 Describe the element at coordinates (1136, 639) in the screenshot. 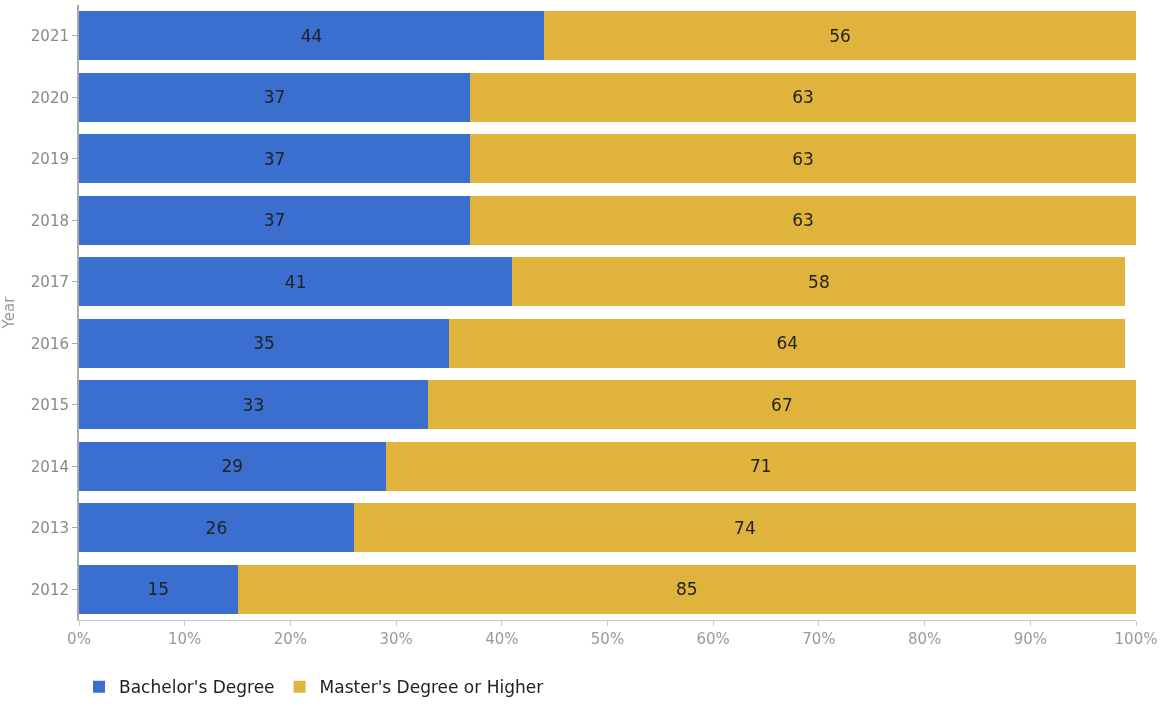

I see `x-tick-label: 100%` at that location.